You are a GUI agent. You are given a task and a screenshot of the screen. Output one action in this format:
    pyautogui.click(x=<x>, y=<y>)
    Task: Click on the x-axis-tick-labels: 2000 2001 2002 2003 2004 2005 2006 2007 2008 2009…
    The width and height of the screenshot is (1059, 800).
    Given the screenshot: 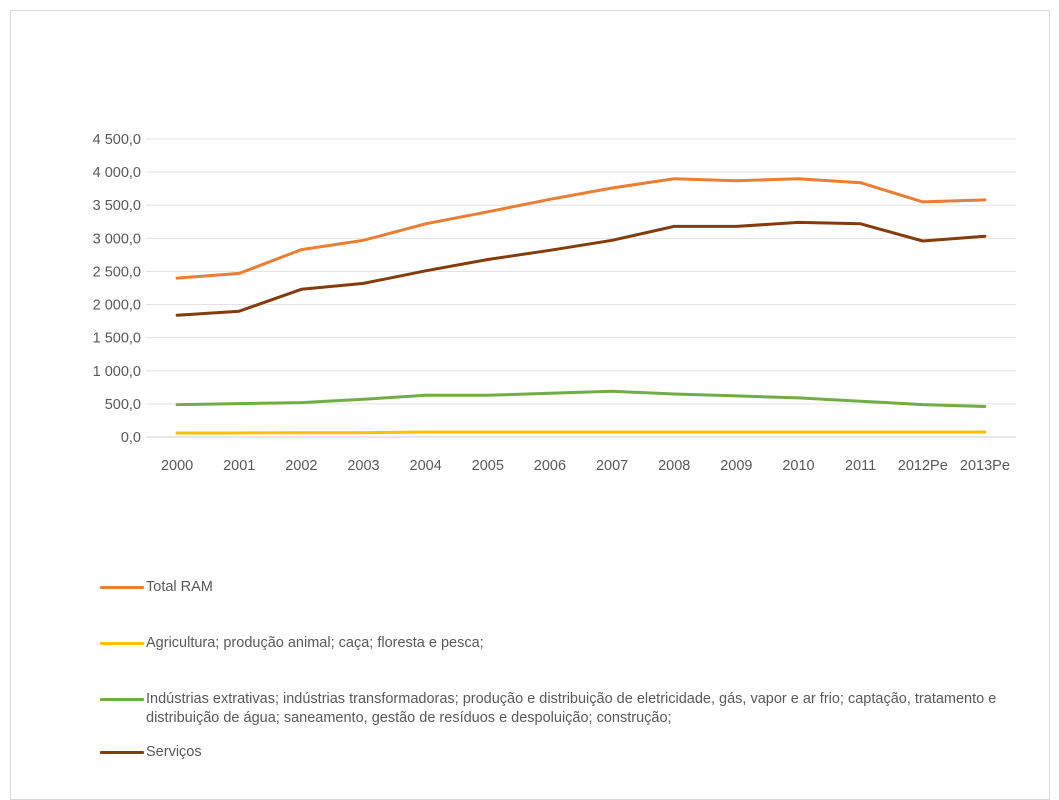 What is the action you would take?
    pyautogui.click(x=585, y=466)
    